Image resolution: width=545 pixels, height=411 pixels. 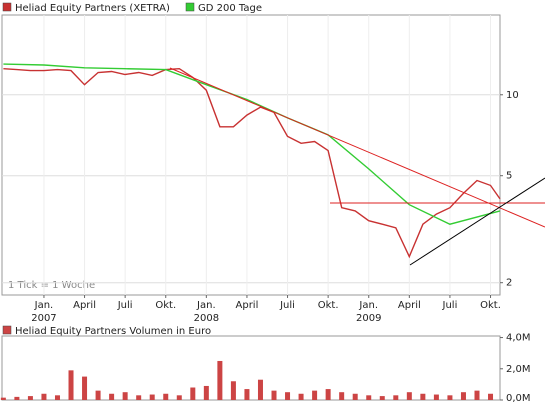 I want to click on legend-label: GD 200 Tage, so click(x=230, y=8).